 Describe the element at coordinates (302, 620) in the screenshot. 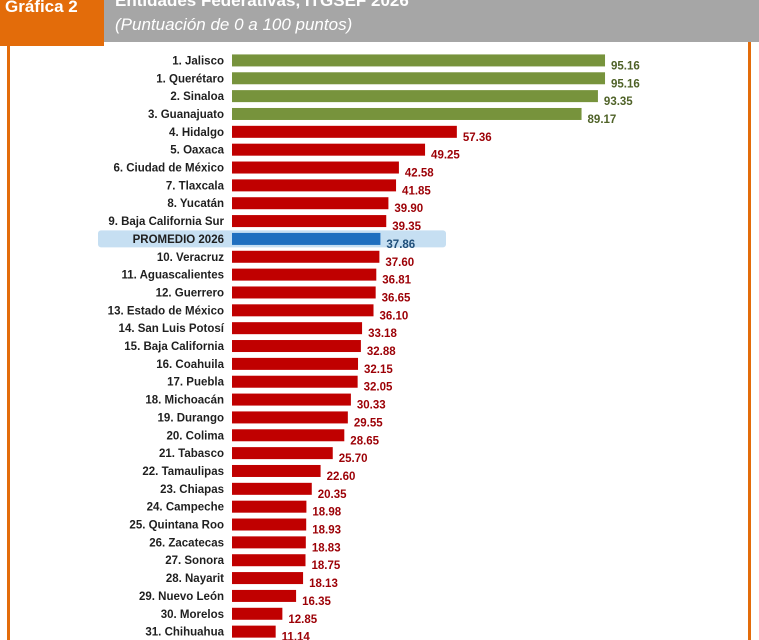

I see `value-label: 12.85` at that location.